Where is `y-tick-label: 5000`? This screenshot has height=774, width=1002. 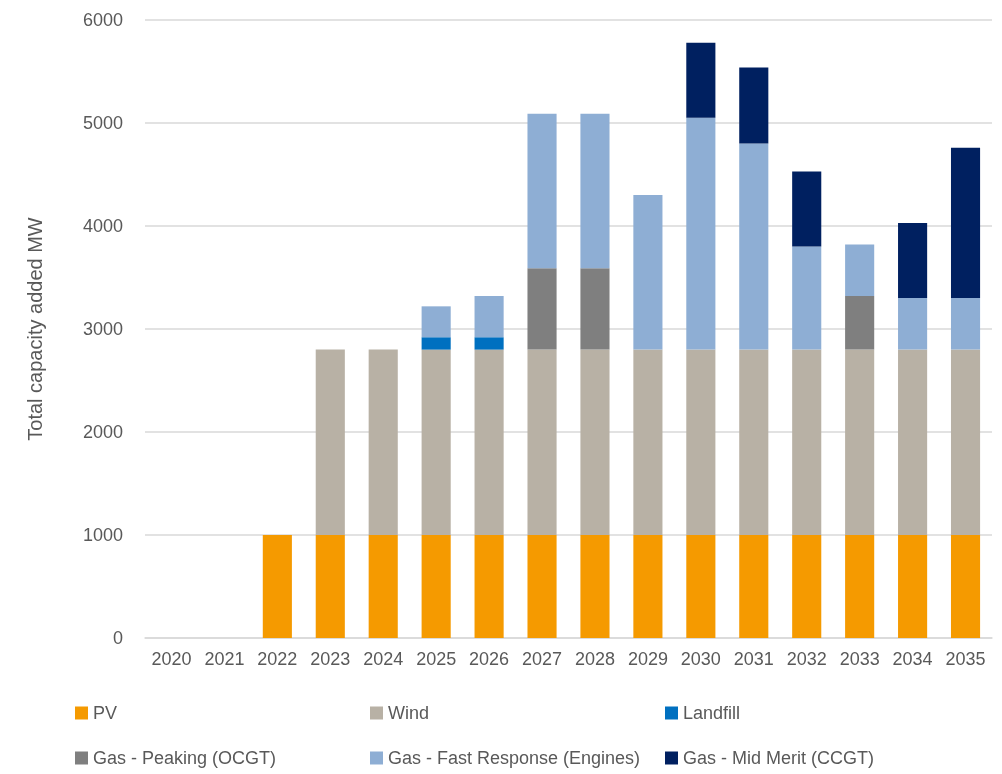
y-tick-label: 5000 is located at coordinates (102, 123).